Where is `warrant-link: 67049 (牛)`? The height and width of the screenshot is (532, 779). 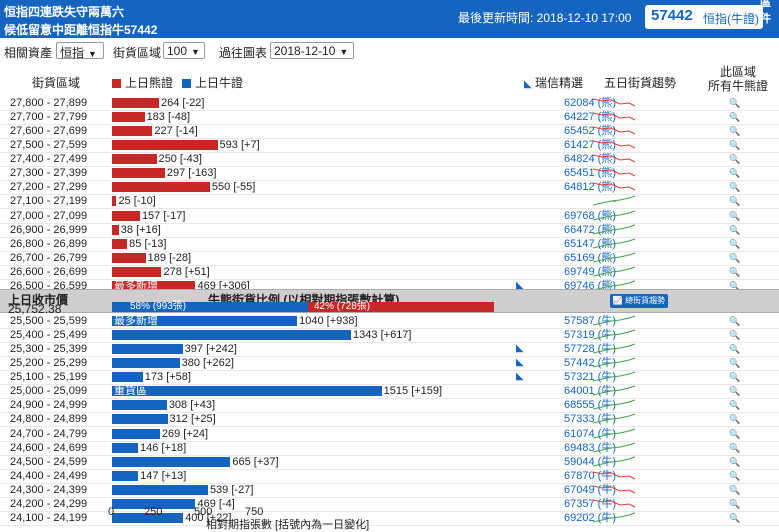
warrant-link: 67049 (牛) is located at coordinates (590, 489).